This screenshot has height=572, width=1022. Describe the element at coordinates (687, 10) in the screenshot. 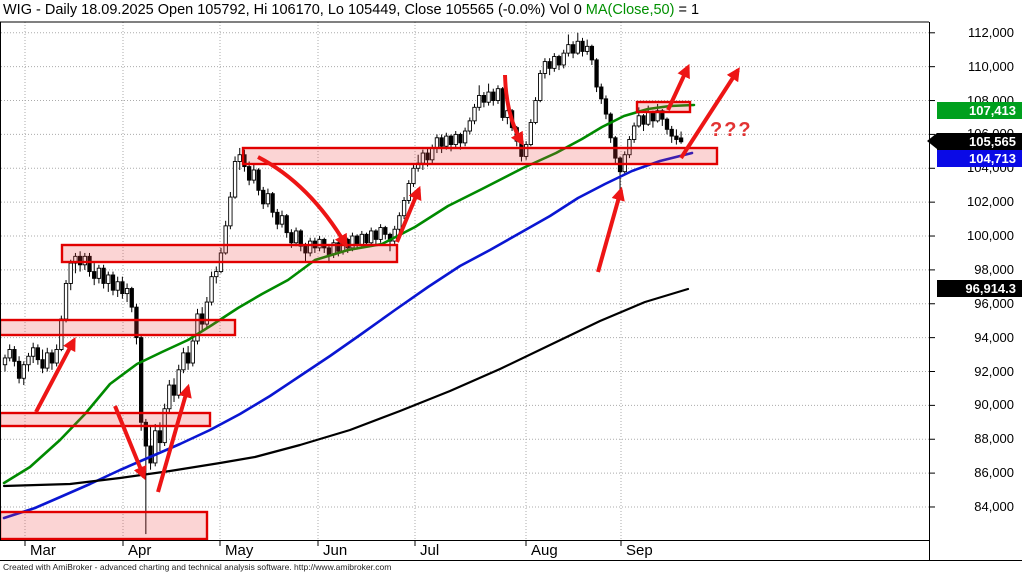

I see `ma-value-suffix: = 1` at that location.